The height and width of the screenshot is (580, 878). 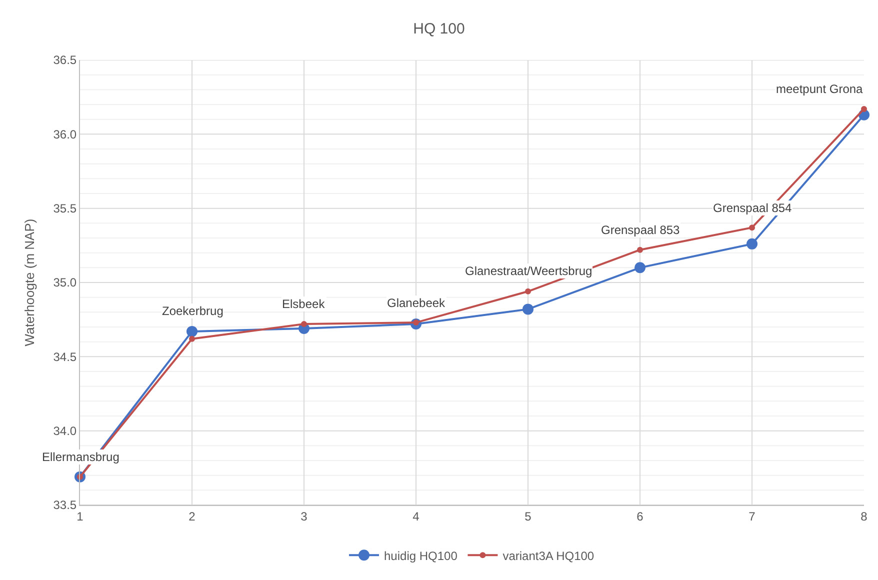 I want to click on annotation: Ellermansbrug, so click(x=81, y=457).